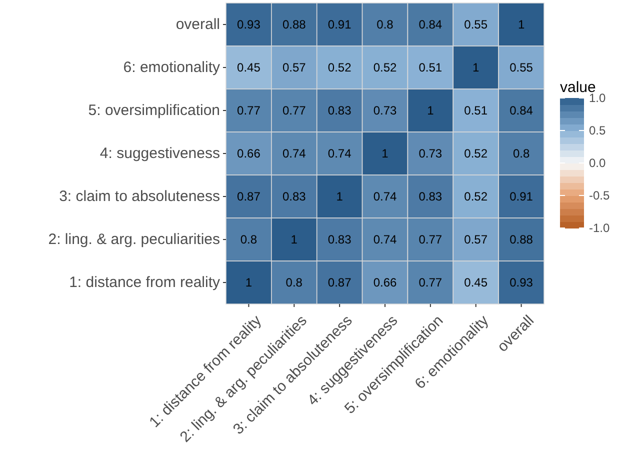 This screenshot has width=628, height=470. Describe the element at coordinates (198, 24) in the screenshot. I see `y-tick-label: overall` at that location.